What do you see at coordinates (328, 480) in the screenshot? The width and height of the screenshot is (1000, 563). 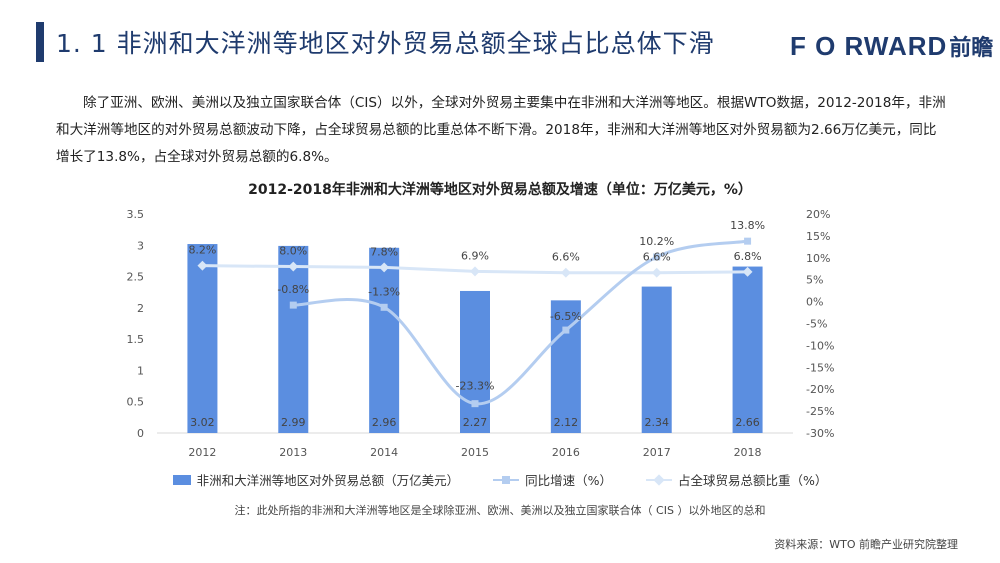 I see `legend-label: 非洲和大洋洲等地区对外贸易总额（万亿美元）` at bounding box center [328, 480].